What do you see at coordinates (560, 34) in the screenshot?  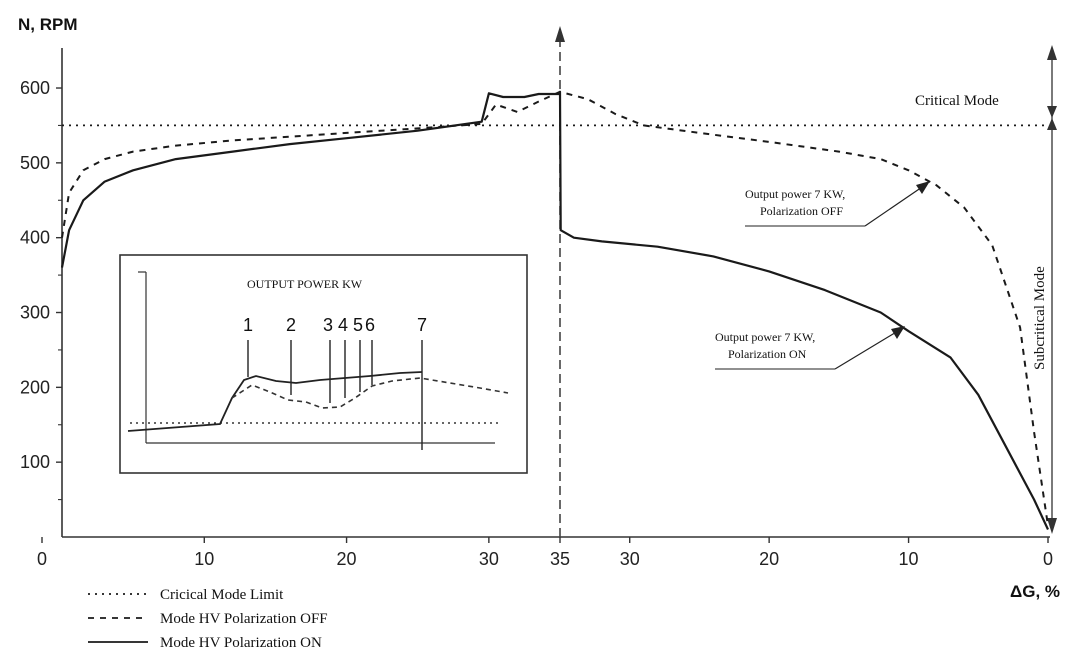 I see `center-divider-arrowhead` at bounding box center [560, 34].